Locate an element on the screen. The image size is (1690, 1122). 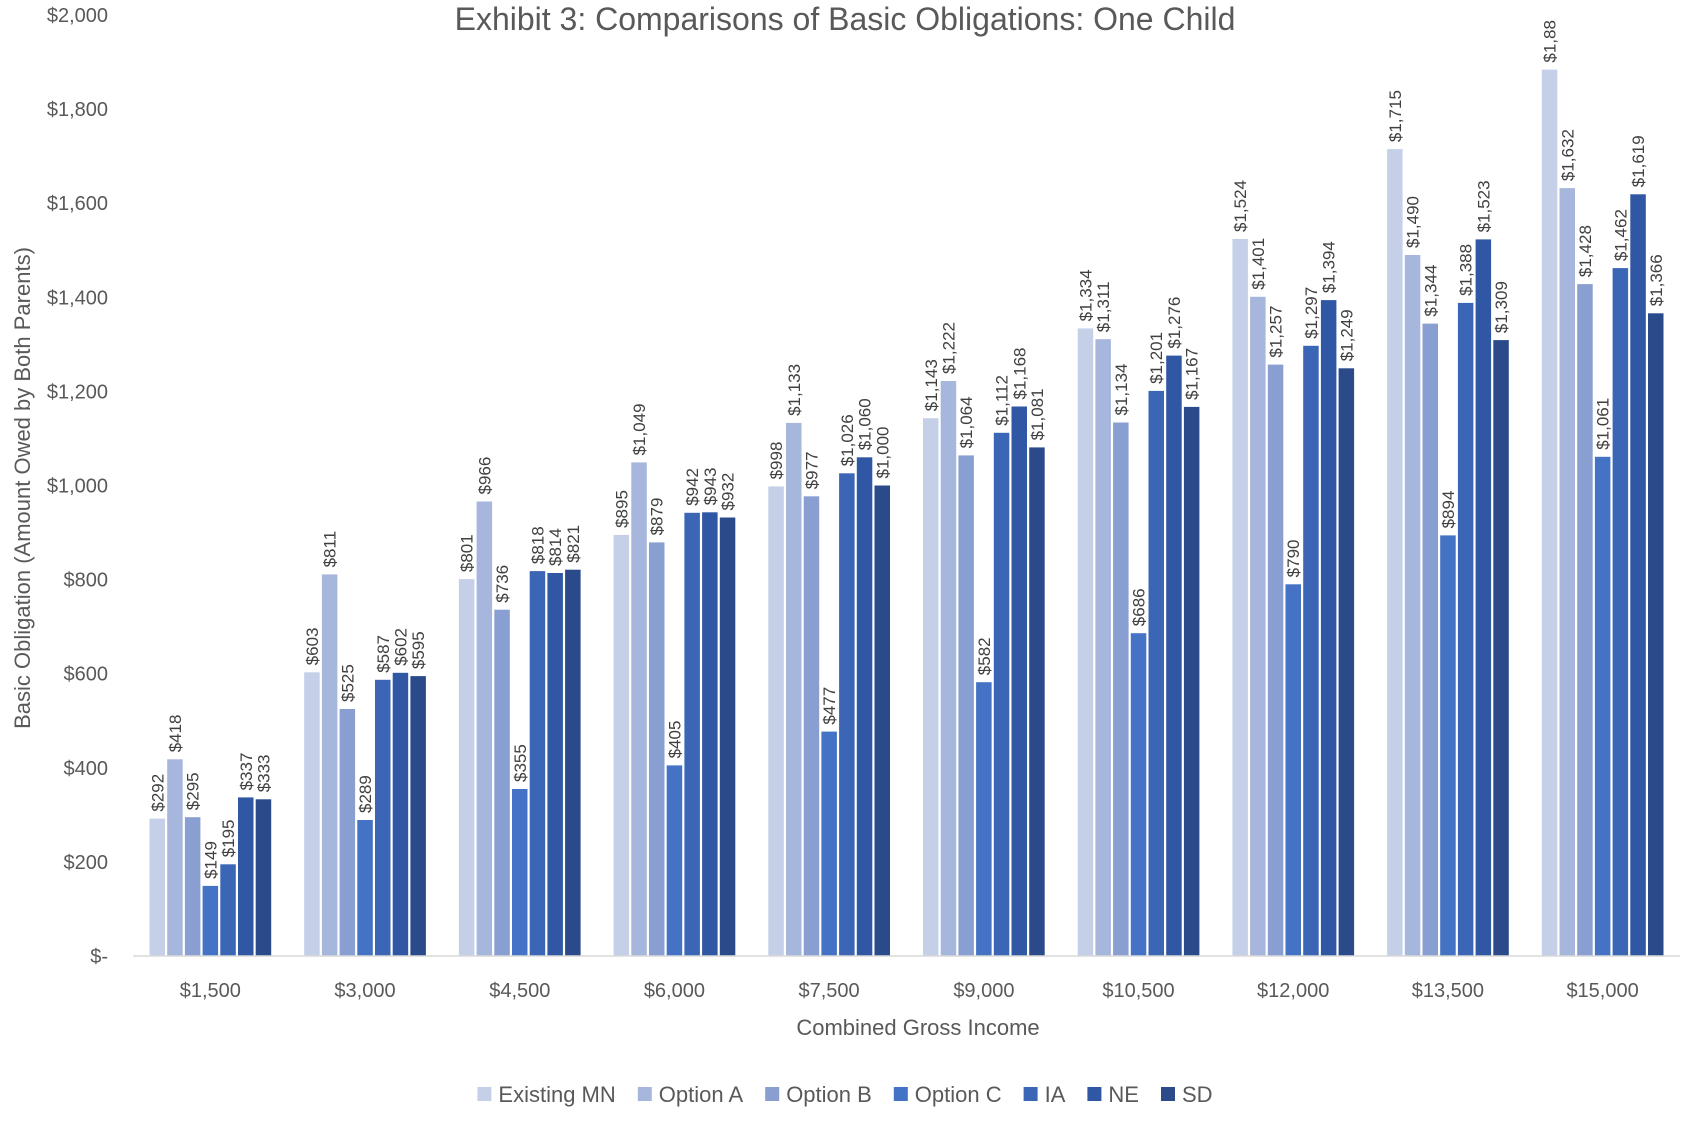
data-label: $333 is located at coordinates (263, 773).